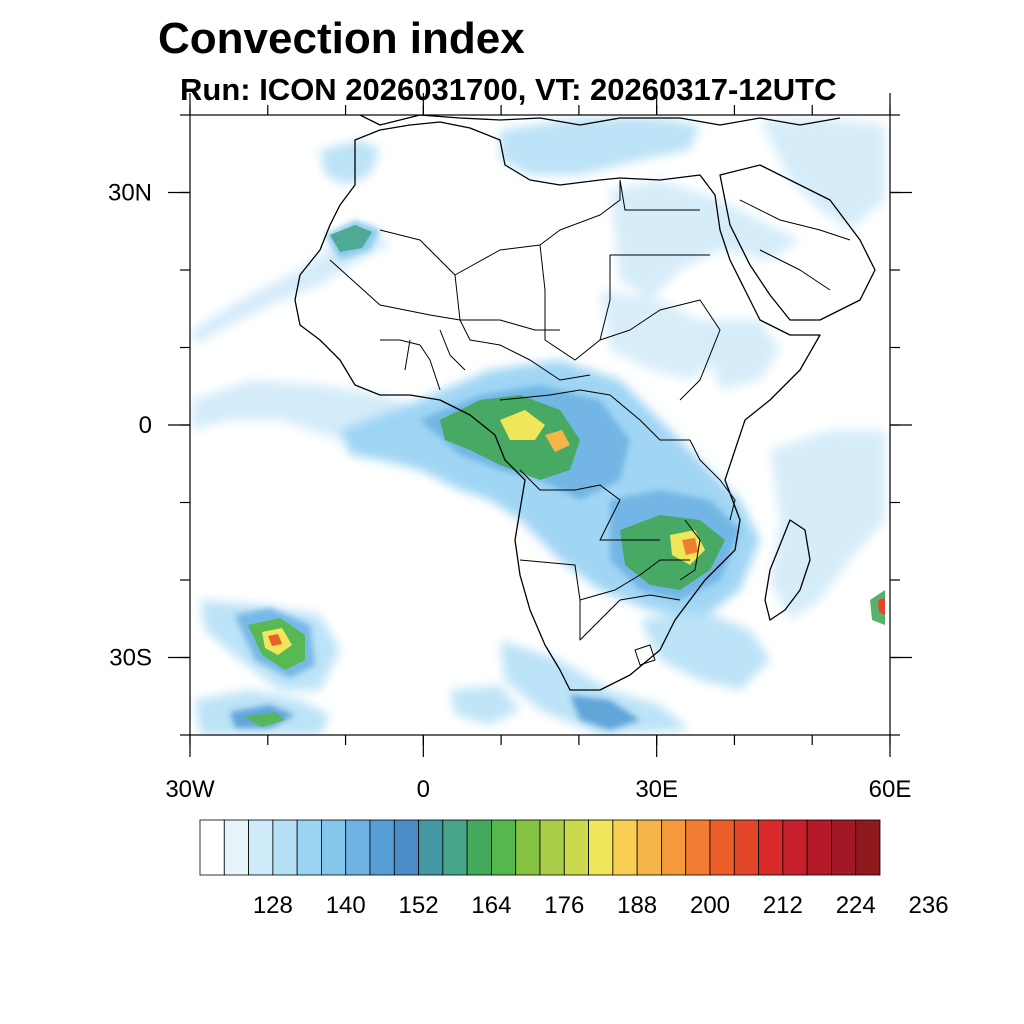 This screenshot has width=1024, height=1024. What do you see at coordinates (423, 360) in the screenshot?
I see `border-west-africa-coast` at bounding box center [423, 360].